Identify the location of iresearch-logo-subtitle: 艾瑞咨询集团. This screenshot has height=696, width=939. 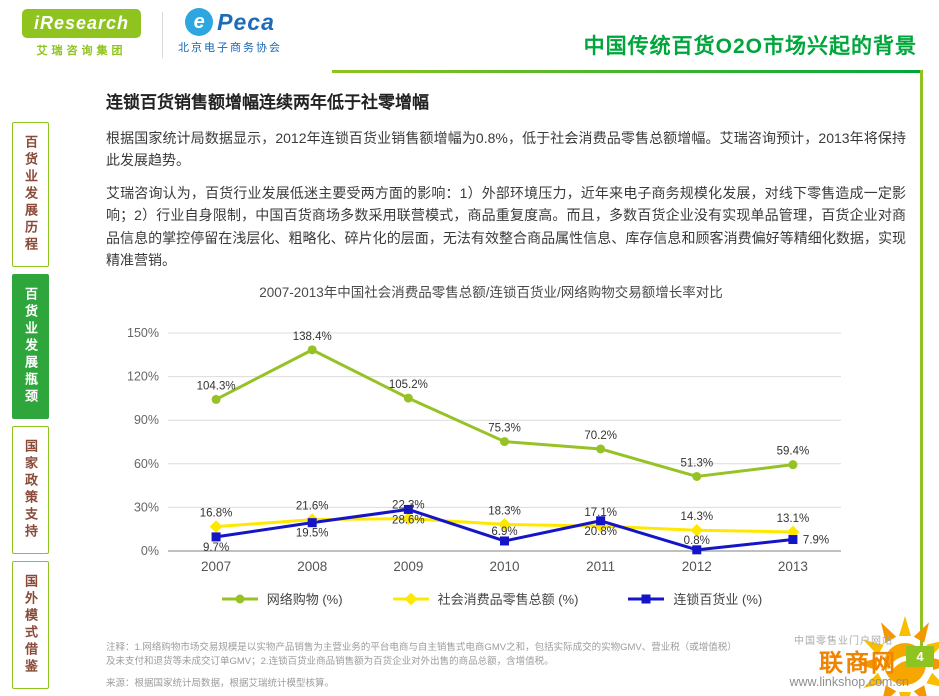
(81, 51).